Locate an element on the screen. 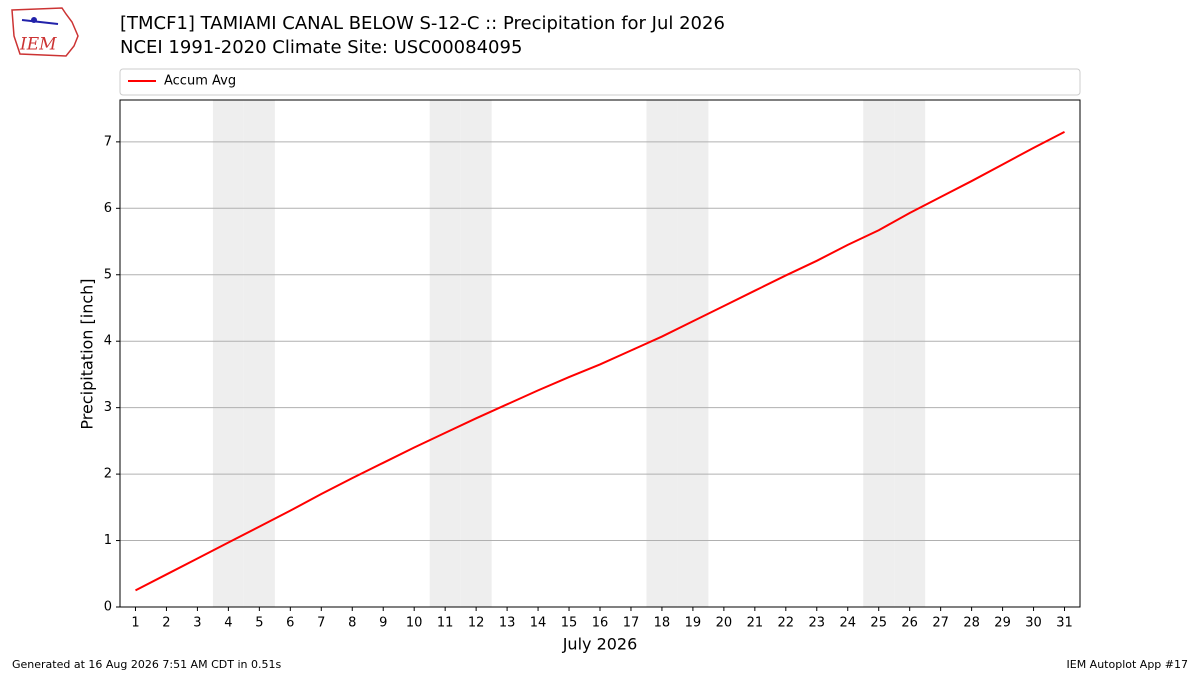 This screenshot has height=675, width=1200. x-tick-label: 29 is located at coordinates (1002, 623).